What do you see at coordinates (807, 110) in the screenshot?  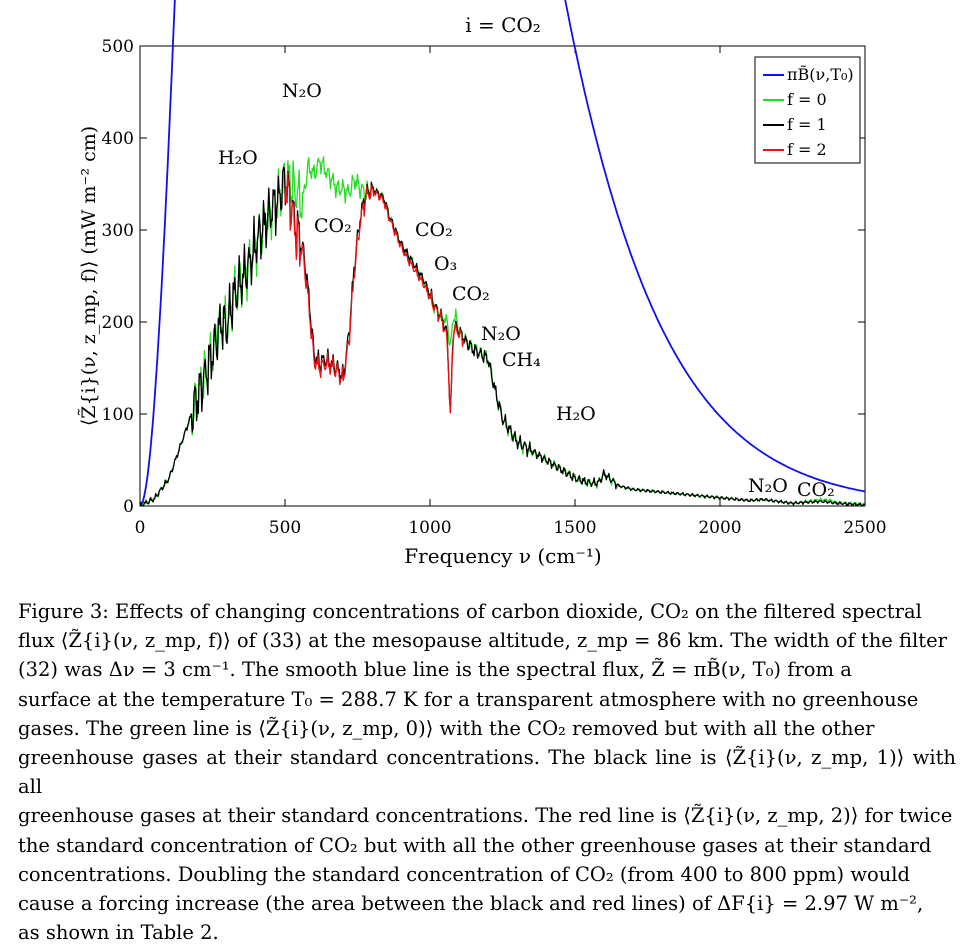 I see `legend: πB̃(ν,T₀) f = 0 f = 1 f = 2` at bounding box center [807, 110].